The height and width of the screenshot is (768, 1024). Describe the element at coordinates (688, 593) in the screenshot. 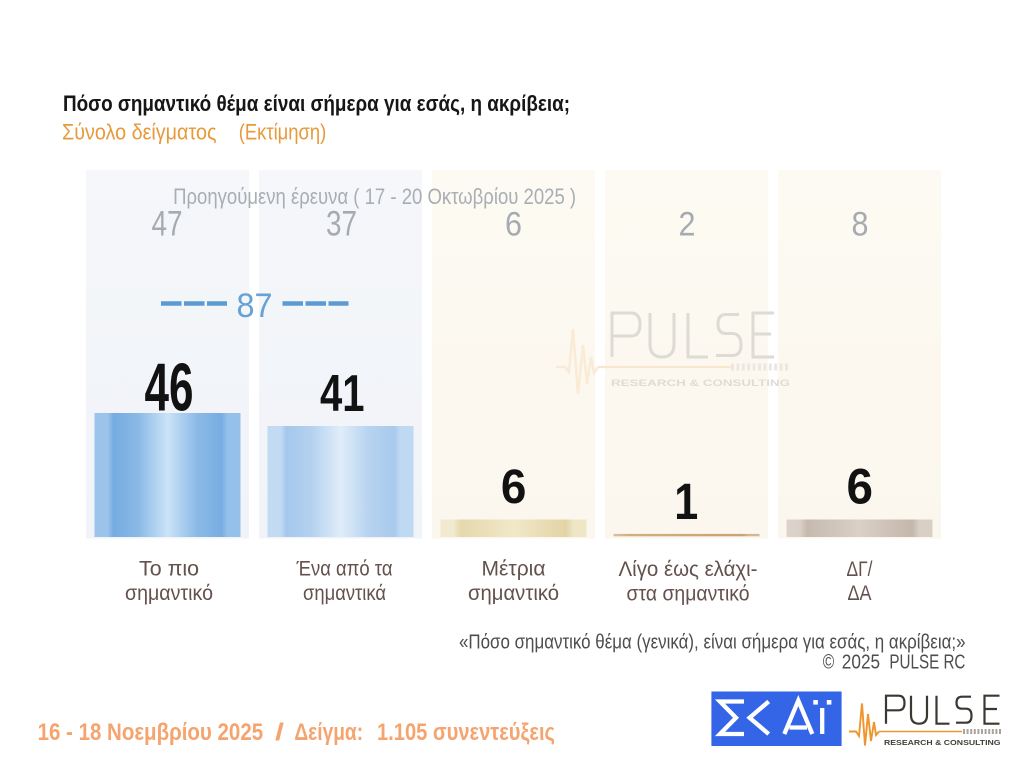

I see `svg-text: στα σημαντικό` at that location.